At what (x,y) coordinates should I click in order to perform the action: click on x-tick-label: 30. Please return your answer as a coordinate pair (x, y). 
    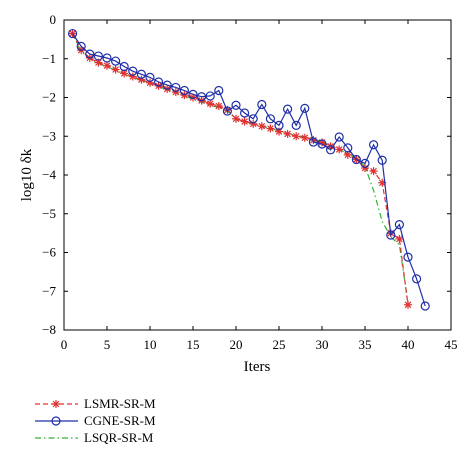
    Looking at the image, I should click on (322, 344).